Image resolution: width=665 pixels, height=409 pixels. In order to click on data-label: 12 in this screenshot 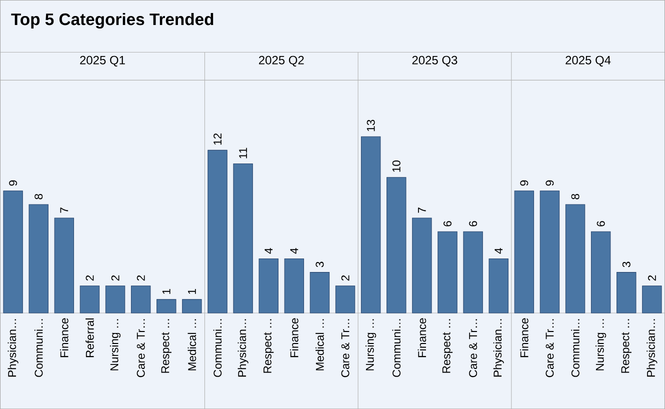, I will do `click(218, 139)`.